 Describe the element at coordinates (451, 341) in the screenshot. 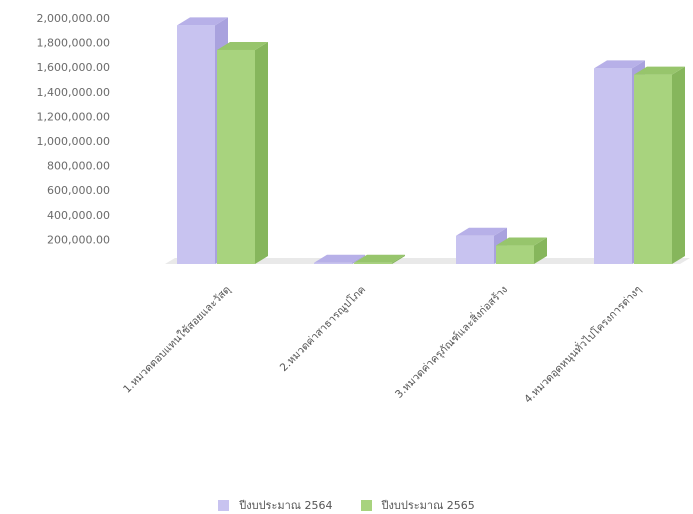

I see `category-label: 3.หมวดค่าครุภัณฑ์และสิ่งก่อสร้าง` at that location.